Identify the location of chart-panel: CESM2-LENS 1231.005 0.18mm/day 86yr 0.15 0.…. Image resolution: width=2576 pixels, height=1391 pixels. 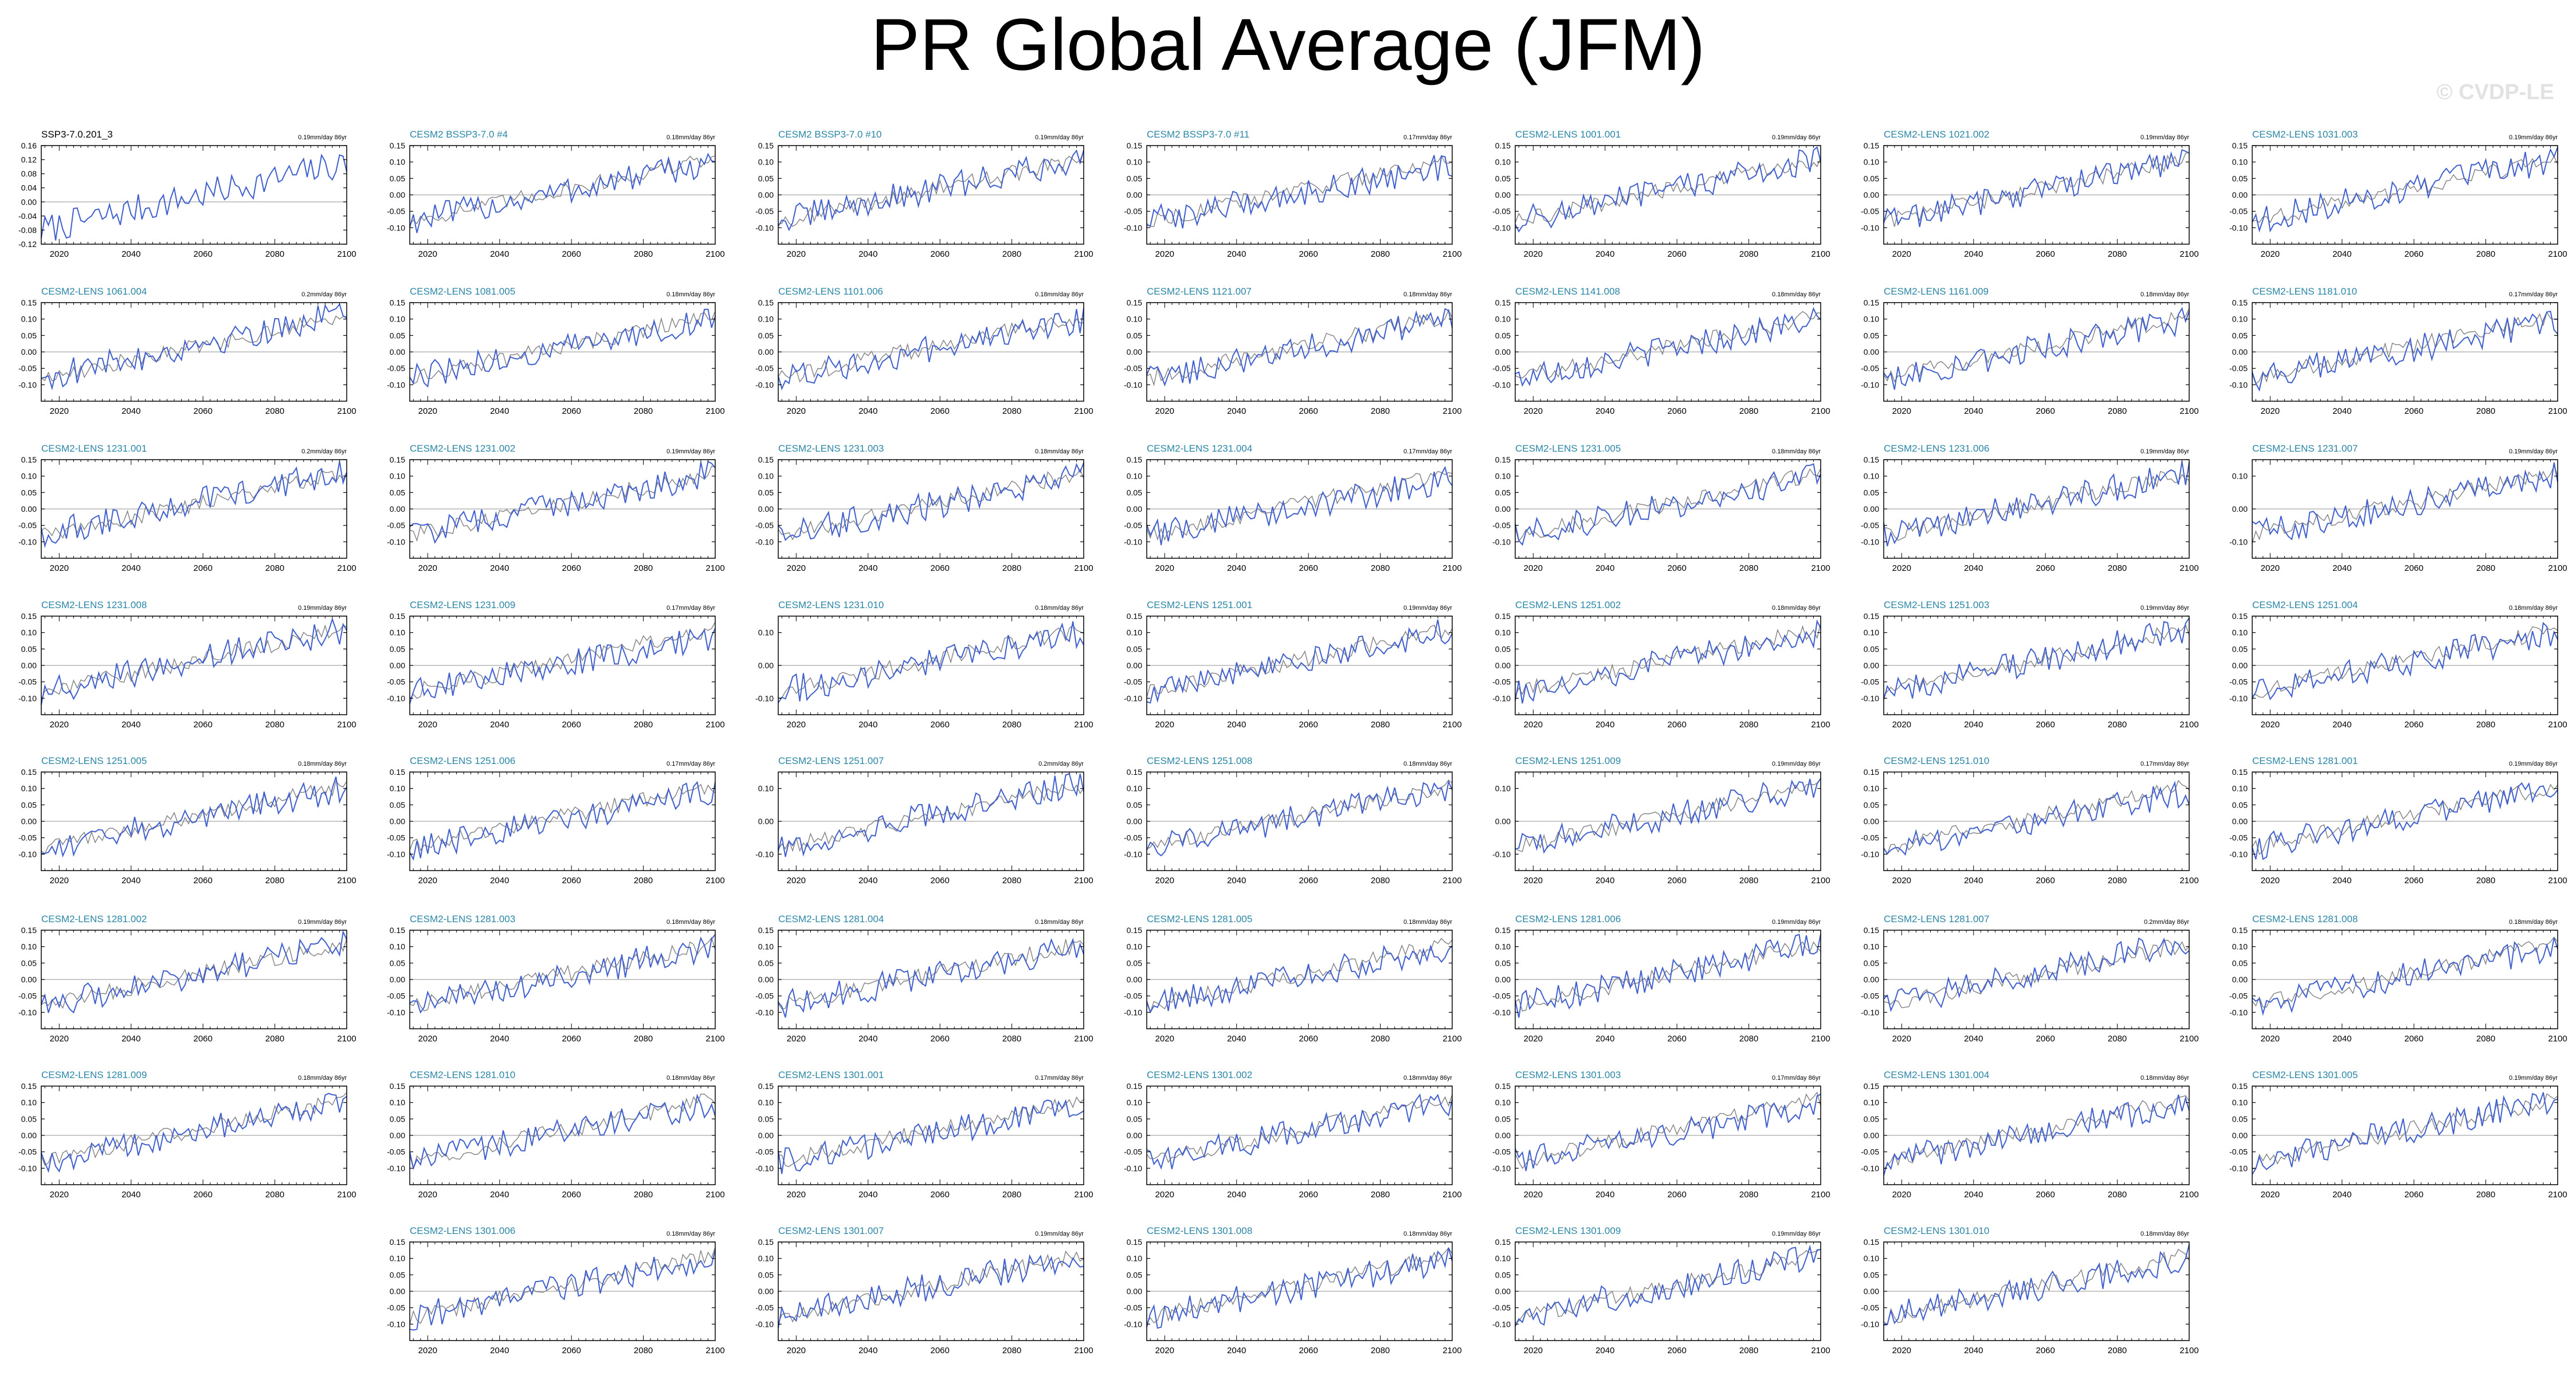
(1658, 515).